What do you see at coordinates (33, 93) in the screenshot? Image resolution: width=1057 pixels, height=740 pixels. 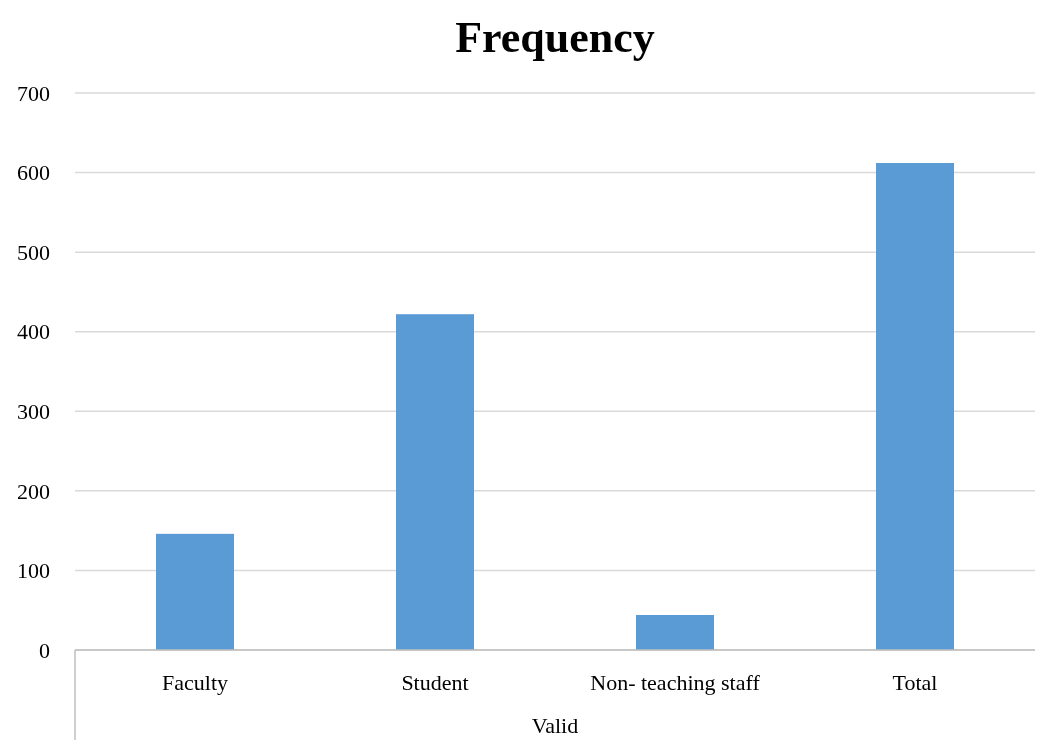 I see `y-tick-label: 700` at bounding box center [33, 93].